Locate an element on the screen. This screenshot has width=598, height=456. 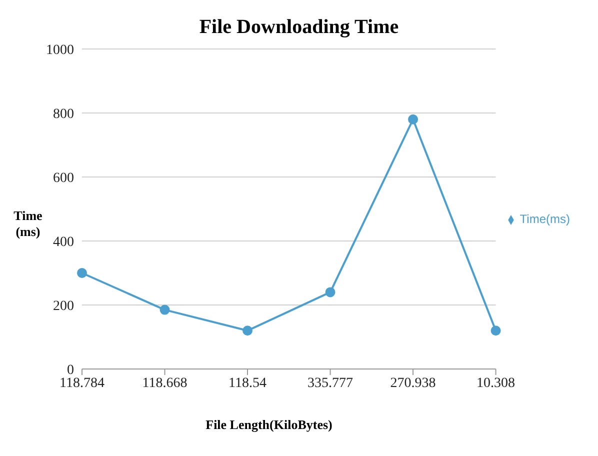
x-axis-title: File Length(KiloBytes) is located at coordinates (269, 425).